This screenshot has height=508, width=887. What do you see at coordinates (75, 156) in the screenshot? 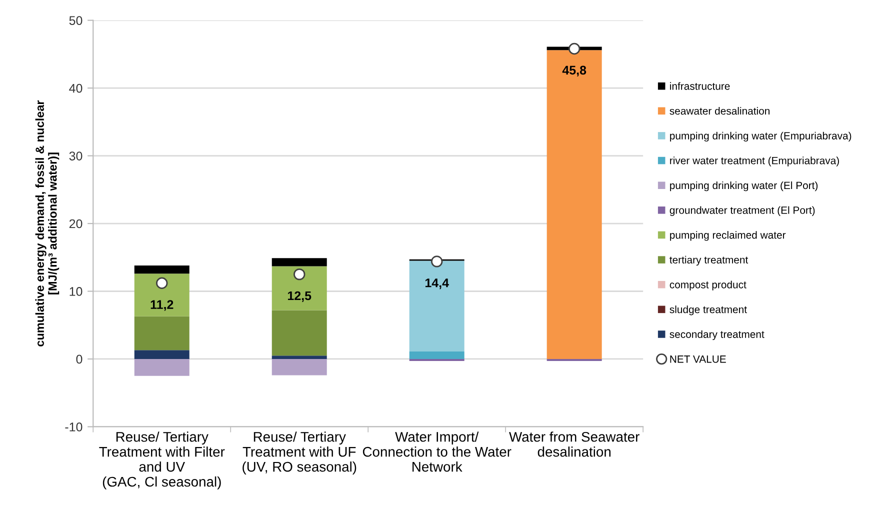
I see `y-tick-label: 30` at bounding box center [75, 156].